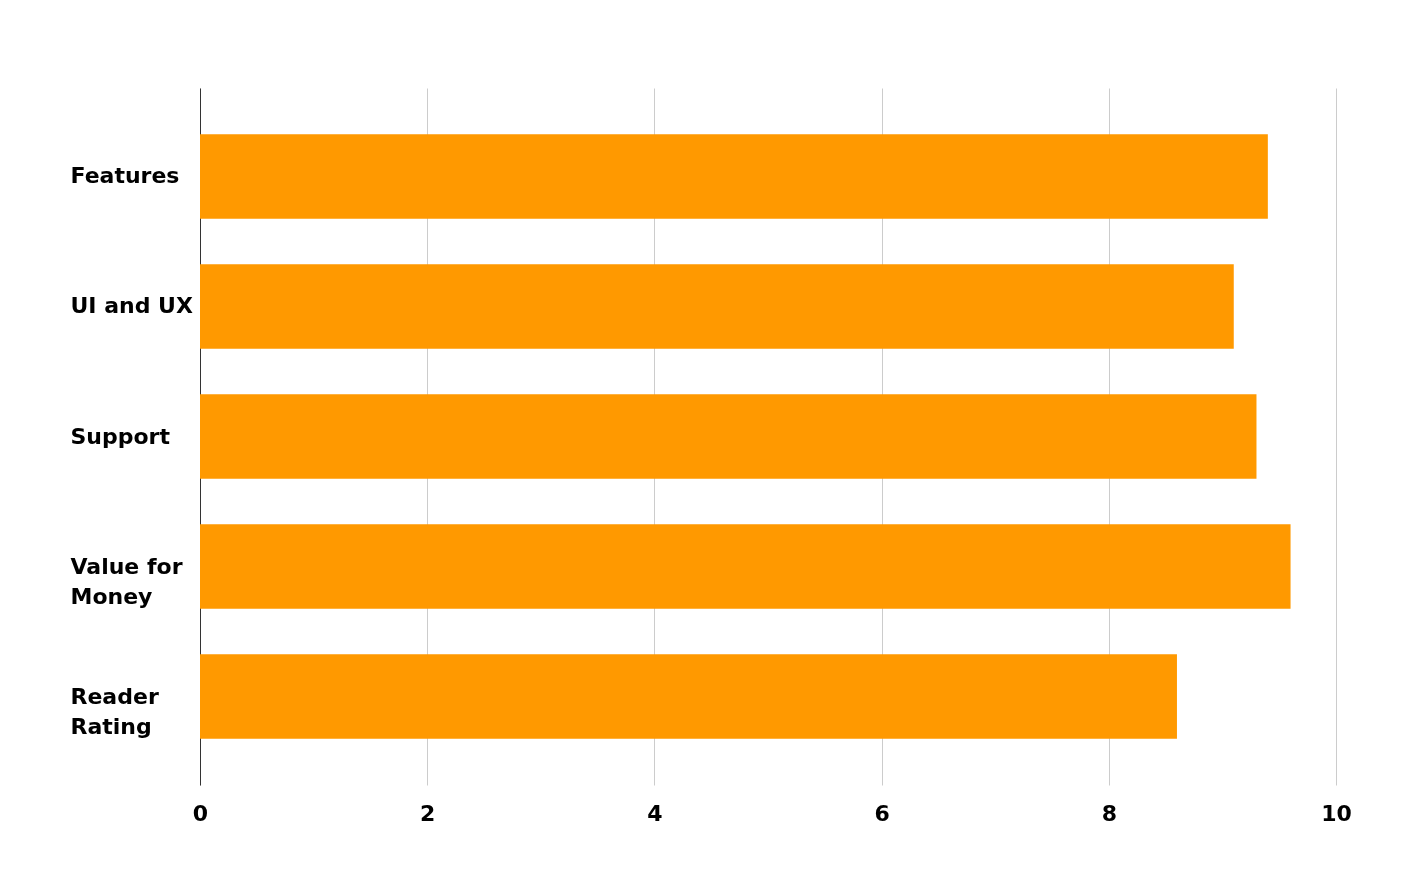 The height and width of the screenshot is (895, 1416). What do you see at coordinates (126, 581) in the screenshot?
I see `y-tick-label: Value for Money` at bounding box center [126, 581].